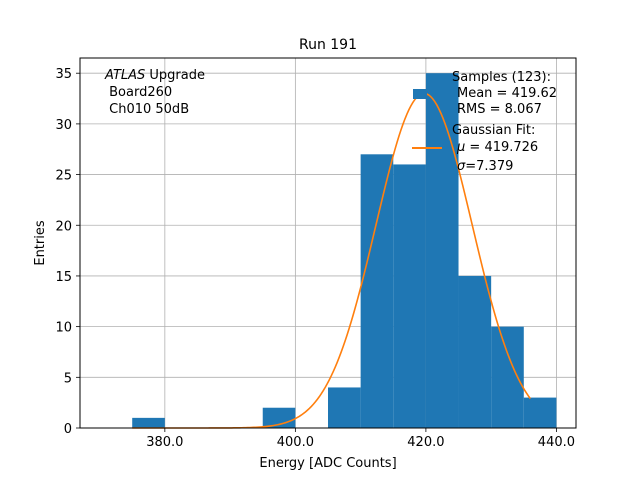  I want to click on legend-sigma-symbol: σ, so click(461, 166).